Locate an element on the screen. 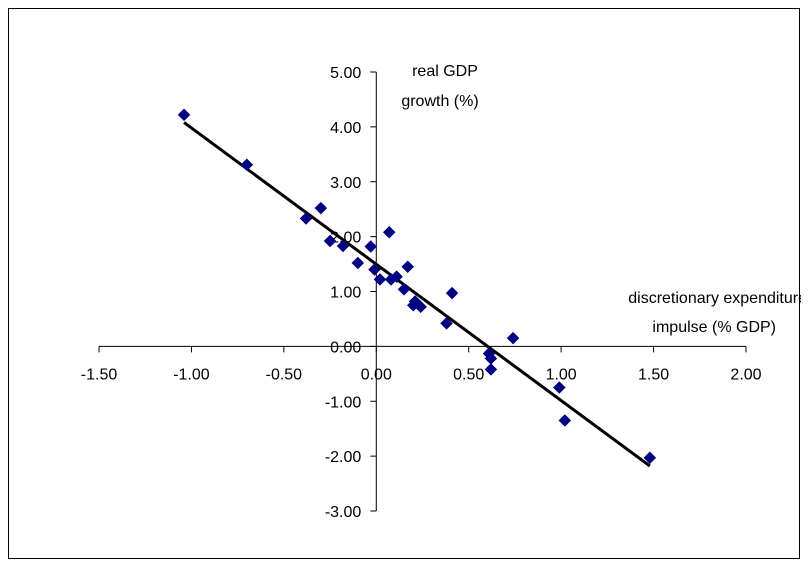 The width and height of the screenshot is (809, 567). y-tick-label: 3.00 is located at coordinates (345, 183).